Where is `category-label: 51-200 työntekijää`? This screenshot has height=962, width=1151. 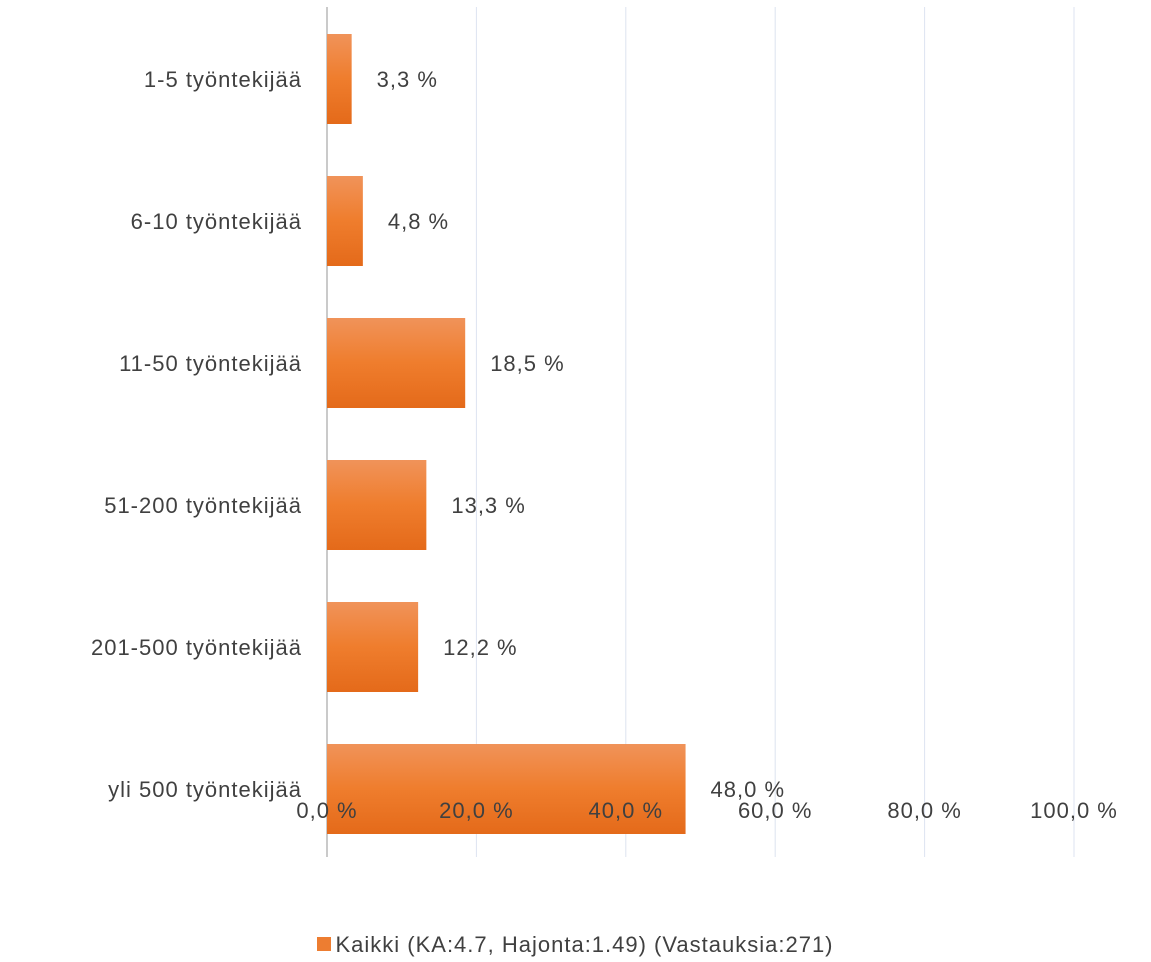 category-label: 51-200 työntekijää is located at coordinates (203, 505).